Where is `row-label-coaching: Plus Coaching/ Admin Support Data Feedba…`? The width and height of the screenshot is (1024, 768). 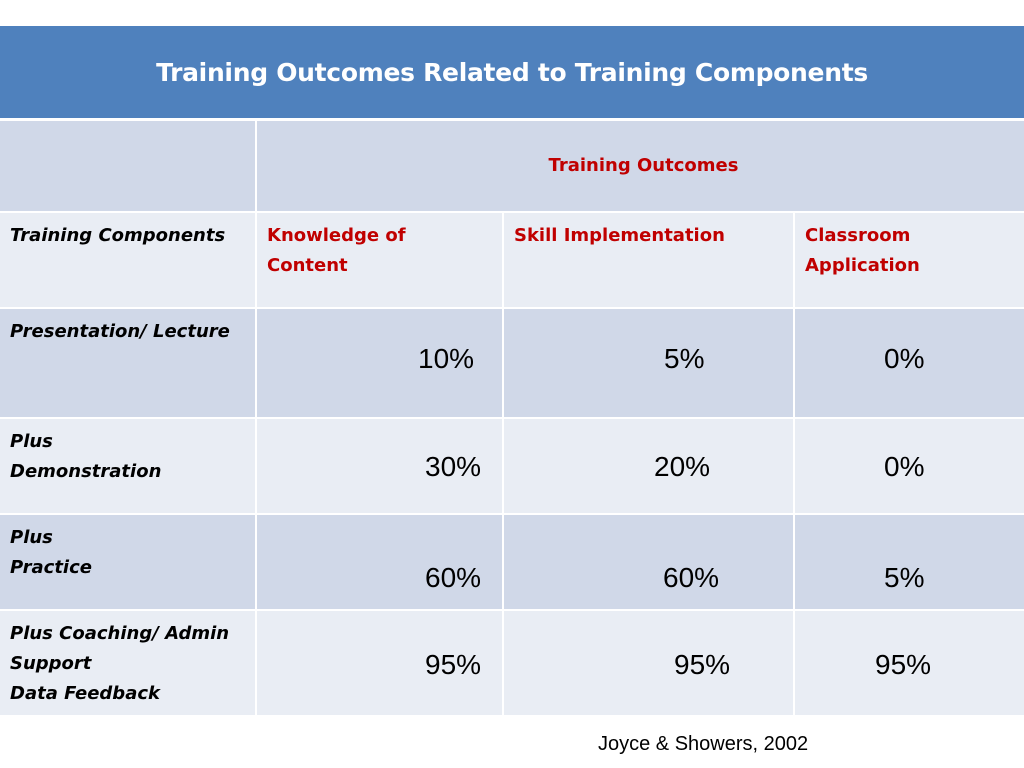 row-label-coaching: Plus Coaching/ Admin Support Data Feedba… is located at coordinates (127, 663).